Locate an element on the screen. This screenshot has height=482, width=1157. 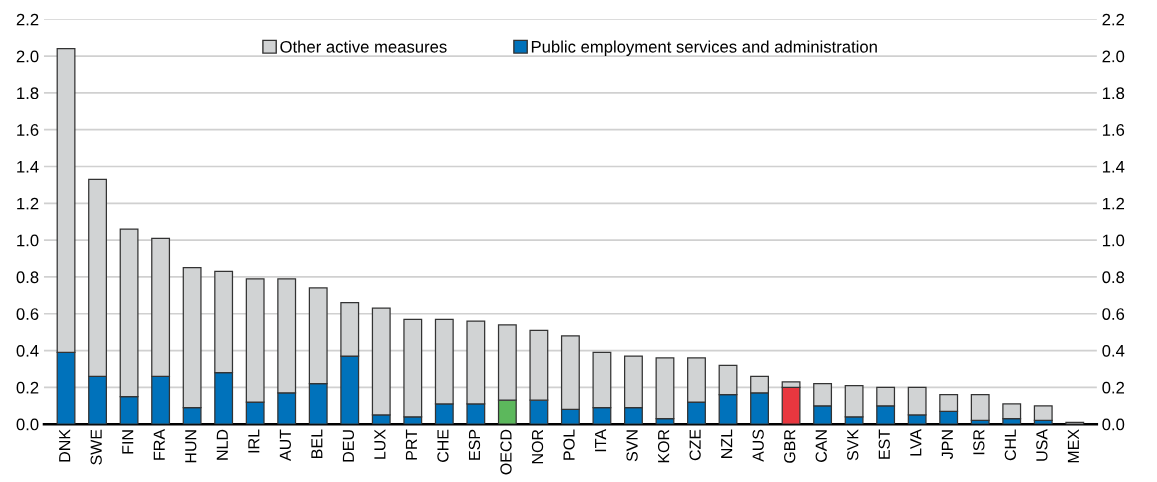
x-tick-label: PRT is located at coordinates (411, 444).